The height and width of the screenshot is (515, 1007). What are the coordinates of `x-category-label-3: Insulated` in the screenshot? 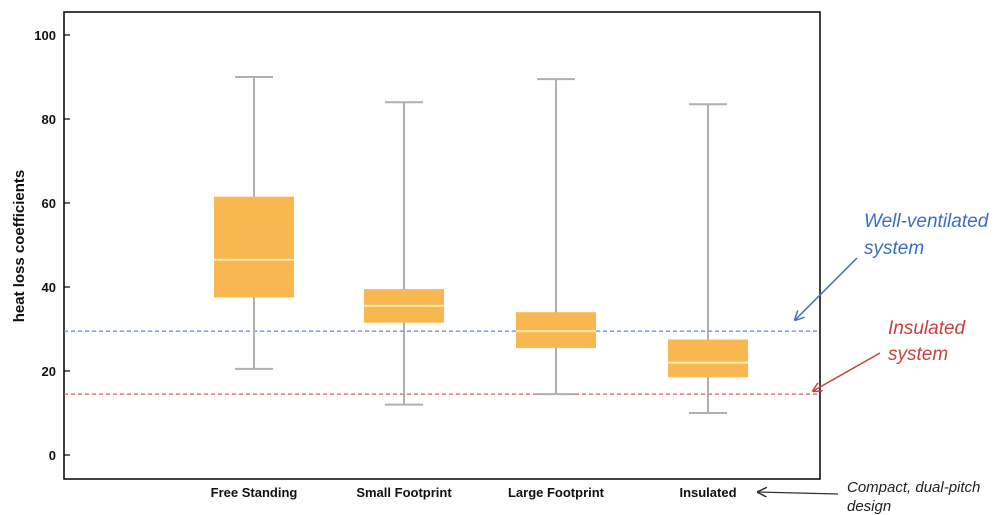 It's located at (707, 492).